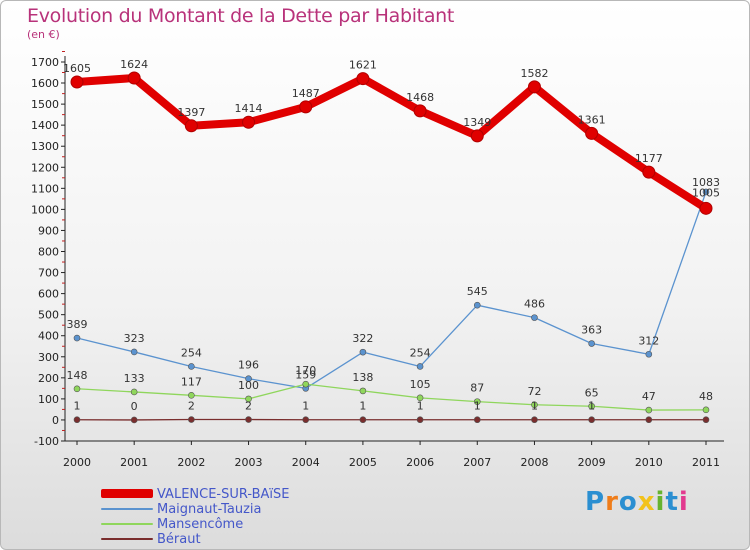 This screenshot has height=550, width=750. What do you see at coordinates (420, 462) in the screenshot?
I see `x-tick-label: 2006` at bounding box center [420, 462].